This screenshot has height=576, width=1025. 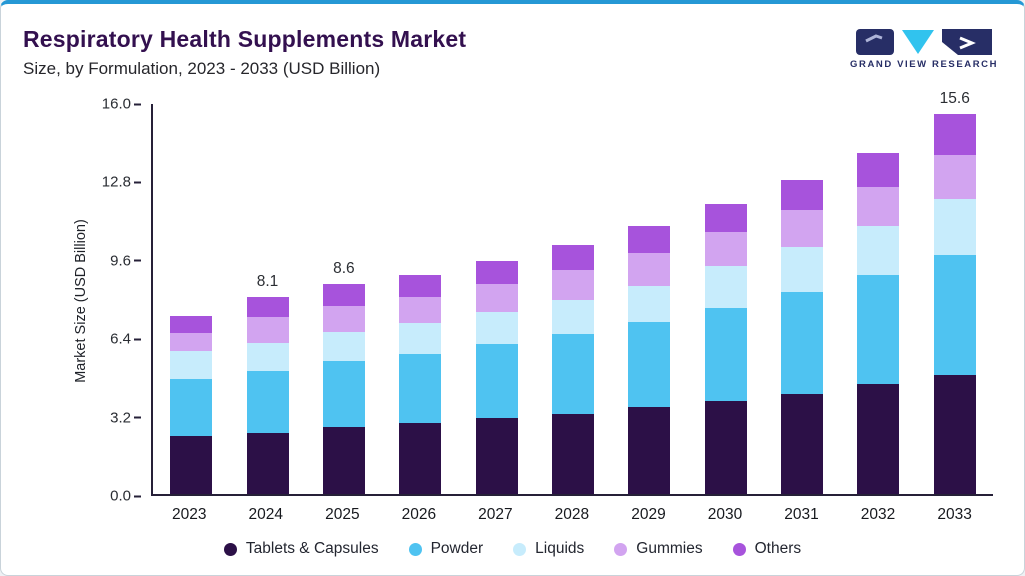 I want to click on legend-label: Gummies, so click(x=669, y=548).